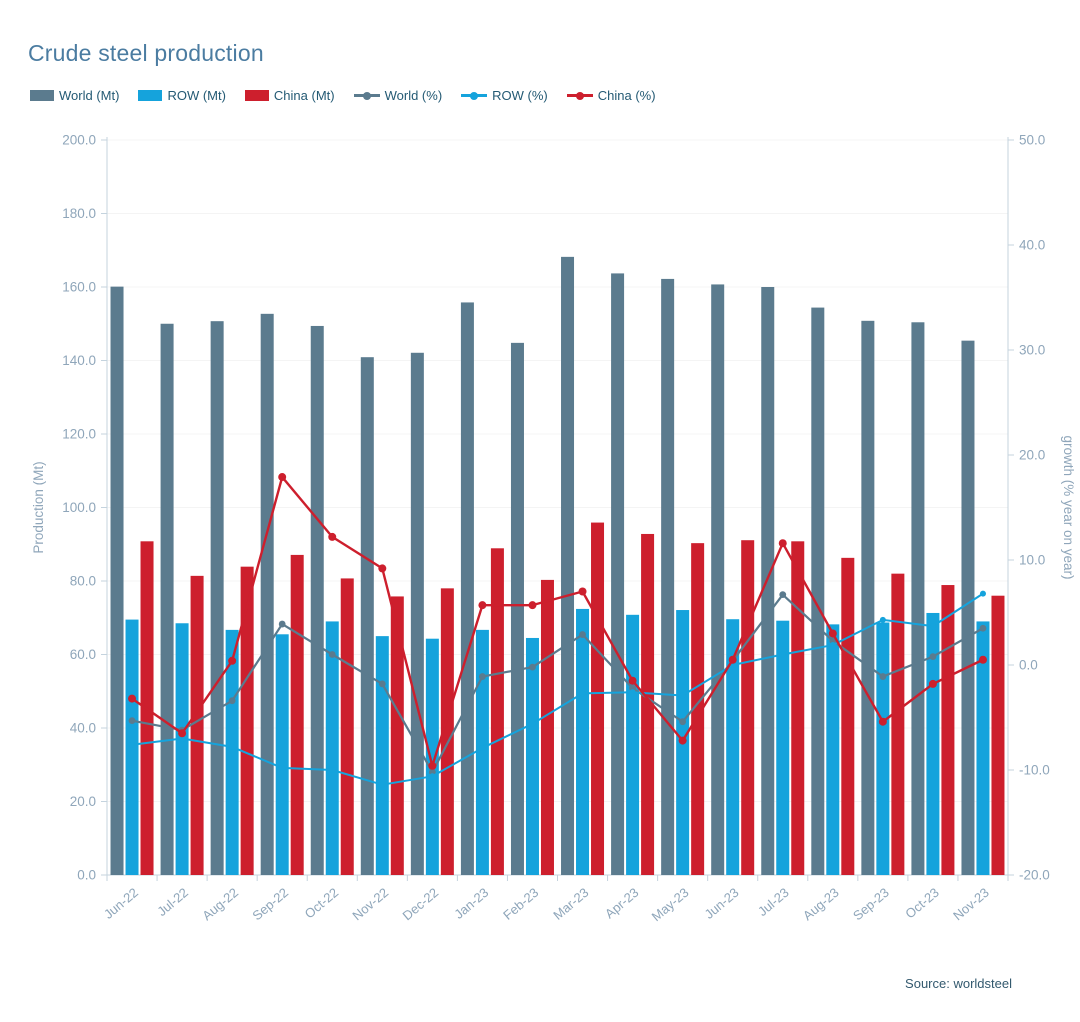  I want to click on legend-label: China (Mt), so click(304, 95).